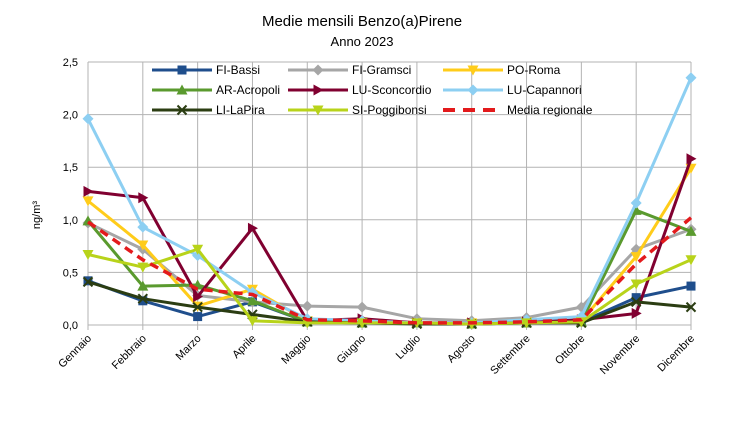 Image resolution: width=744 pixels, height=429 pixels. What do you see at coordinates (189, 348) in the screenshot?
I see `x-tick-label: Marzo` at bounding box center [189, 348].